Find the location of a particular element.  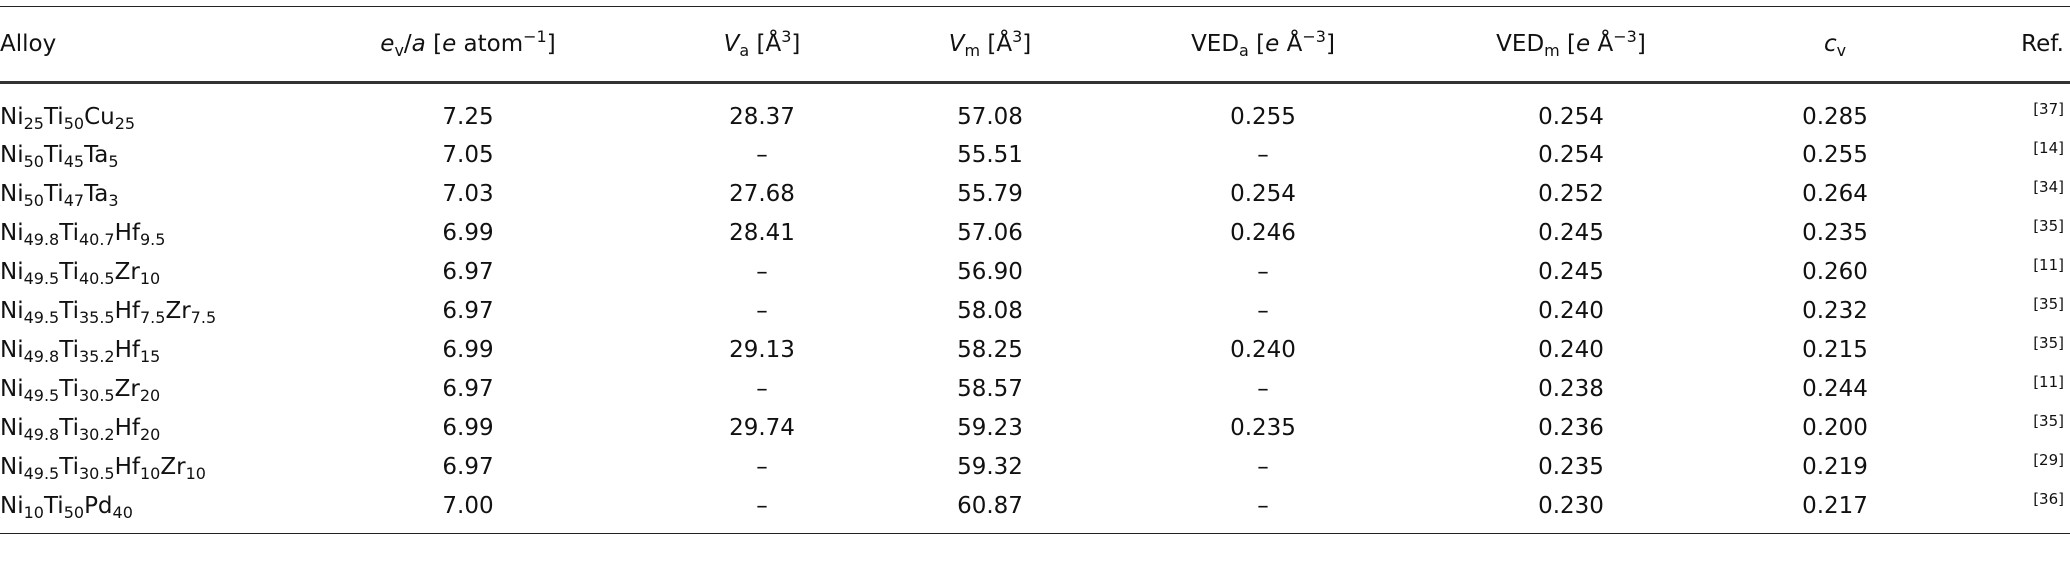

element-fraction: 7.5 is located at coordinates (153, 317).